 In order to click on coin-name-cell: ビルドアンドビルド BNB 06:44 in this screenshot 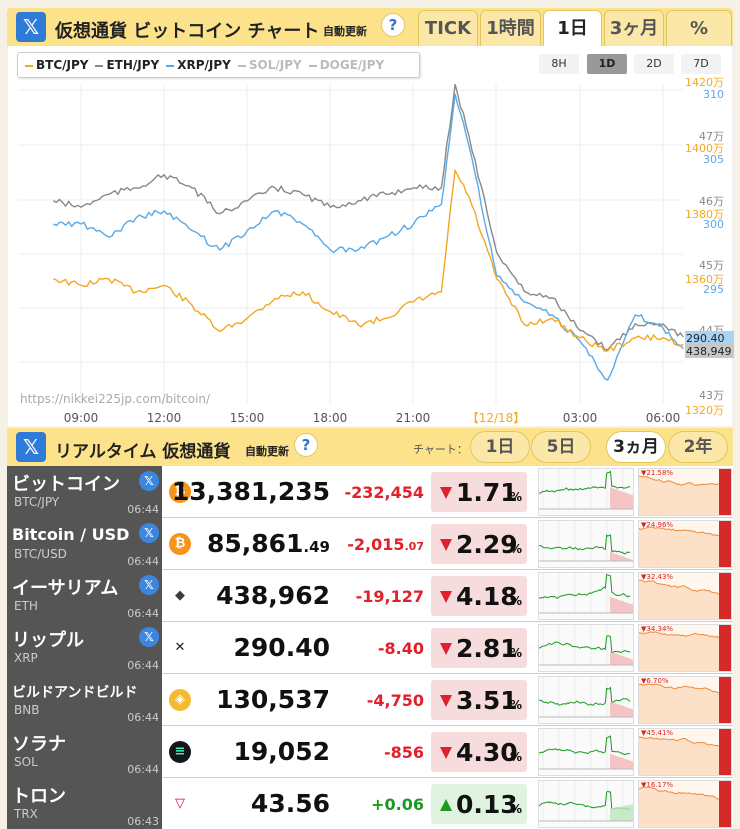, I will do `click(84, 700)`.